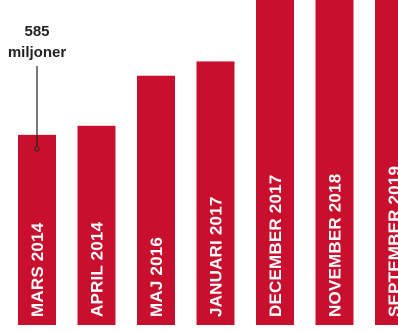 Image resolution: width=398 pixels, height=331 pixels. I want to click on annotation-value: 585, so click(36, 31).